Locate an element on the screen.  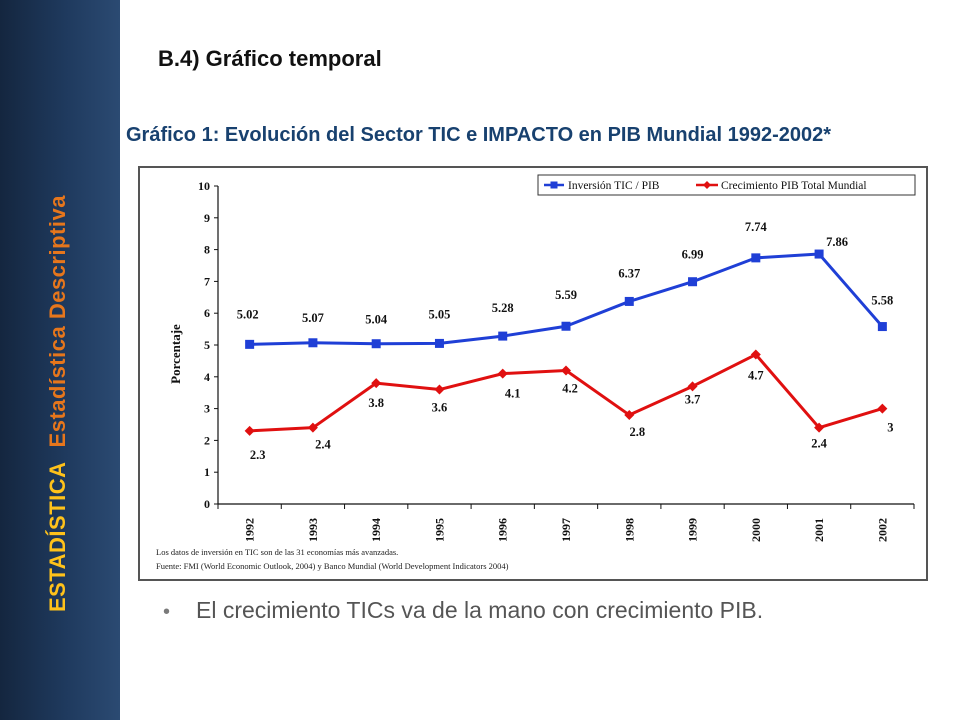
data-label-pib: 3 is located at coordinates (890, 428).